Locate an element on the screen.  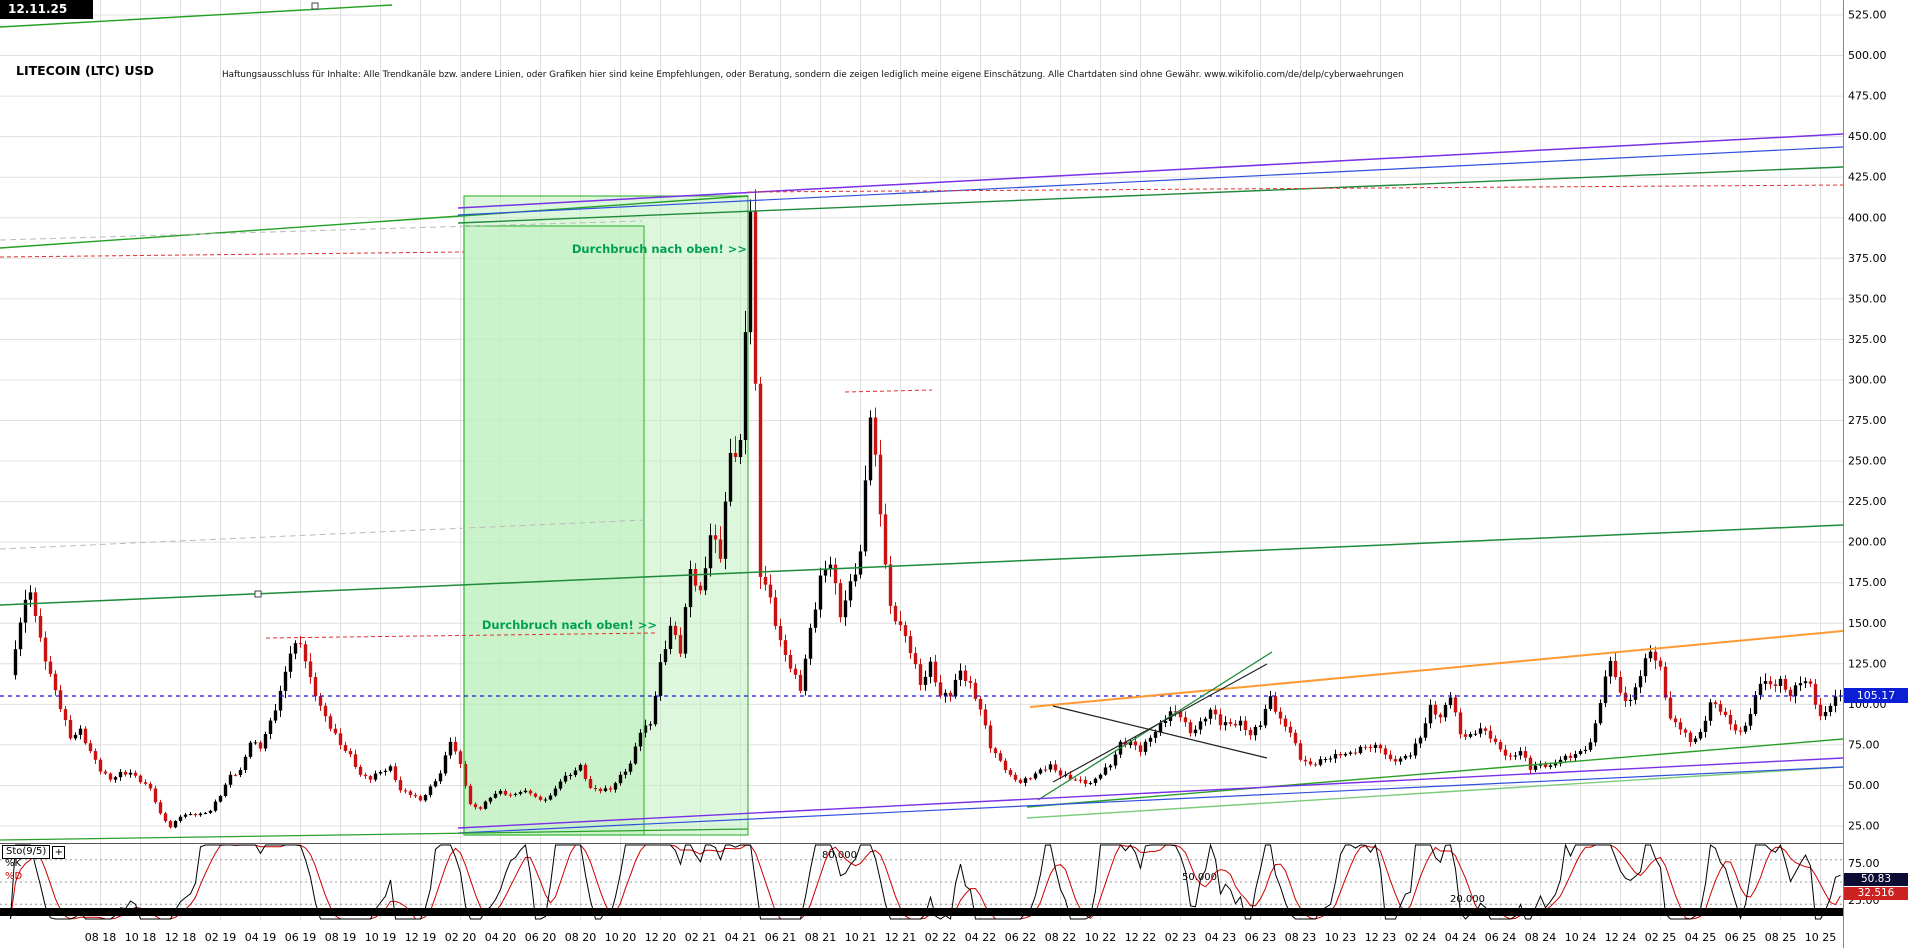
trend-topleft-green is located at coordinates (196, 16).